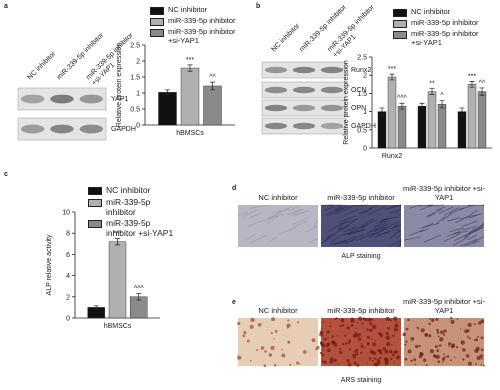 This screenshot has height=390, width=500. I want to click on legend-item: NC inhibitor, so click(443, 12).